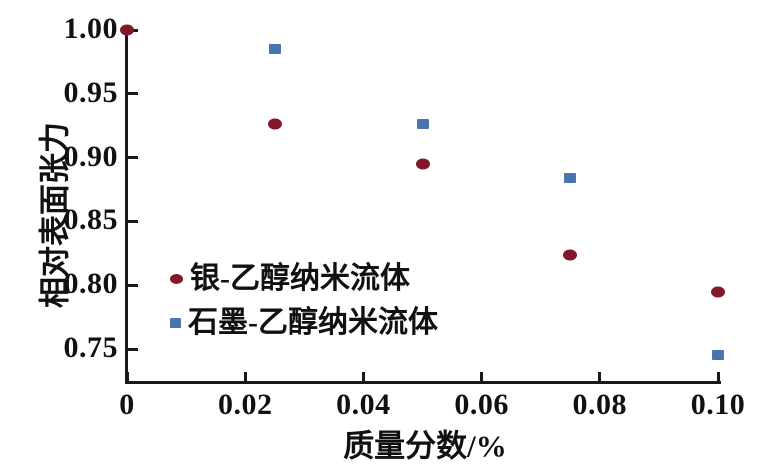 This screenshot has height=471, width=763. I want to click on x-axis-line, so click(423, 382).